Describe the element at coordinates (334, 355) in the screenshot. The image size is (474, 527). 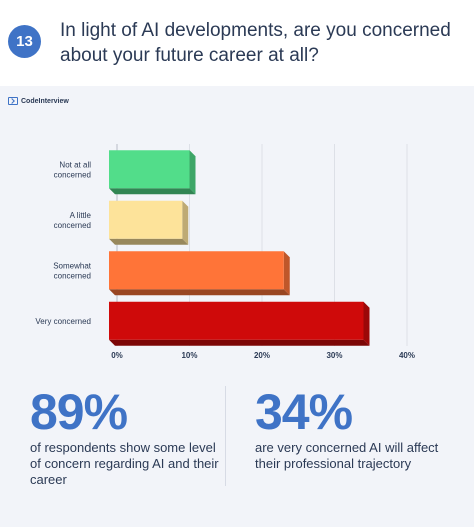
I see `x-tick-label: 30%` at that location.